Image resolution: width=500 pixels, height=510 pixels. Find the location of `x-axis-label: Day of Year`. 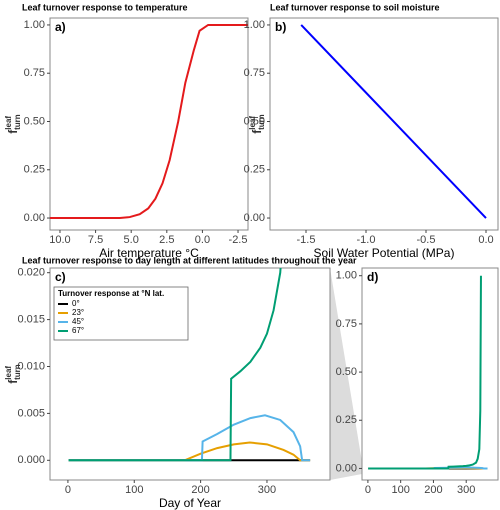

x-axis-label: Day of Year is located at coordinates (190, 503).